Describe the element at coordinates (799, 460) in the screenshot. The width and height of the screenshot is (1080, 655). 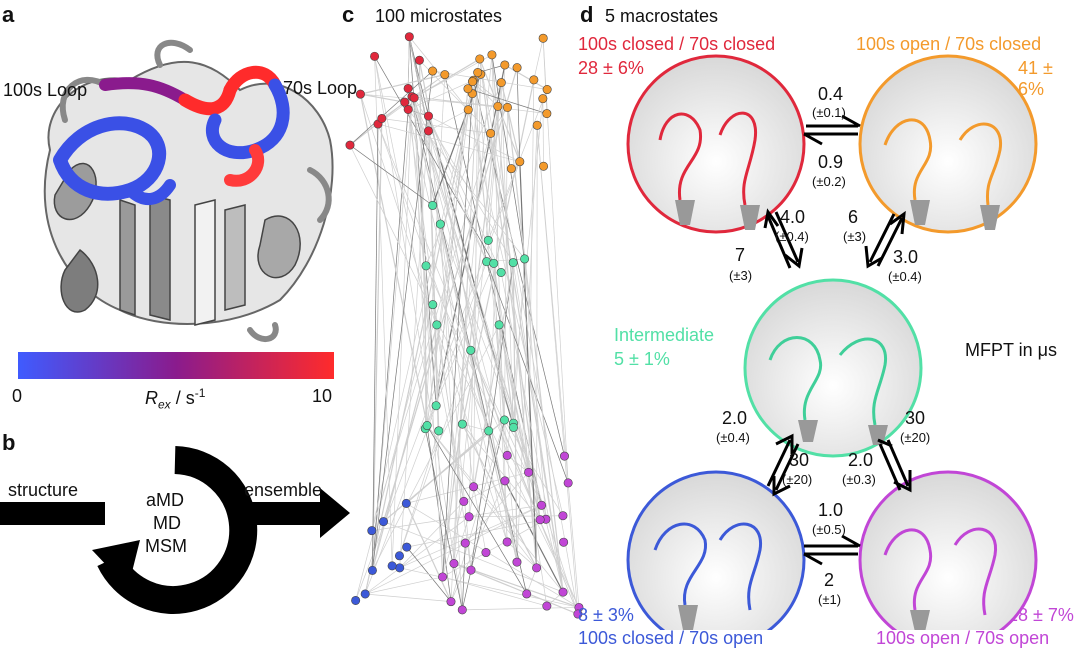
I see `rate-int-co: 30` at that location.